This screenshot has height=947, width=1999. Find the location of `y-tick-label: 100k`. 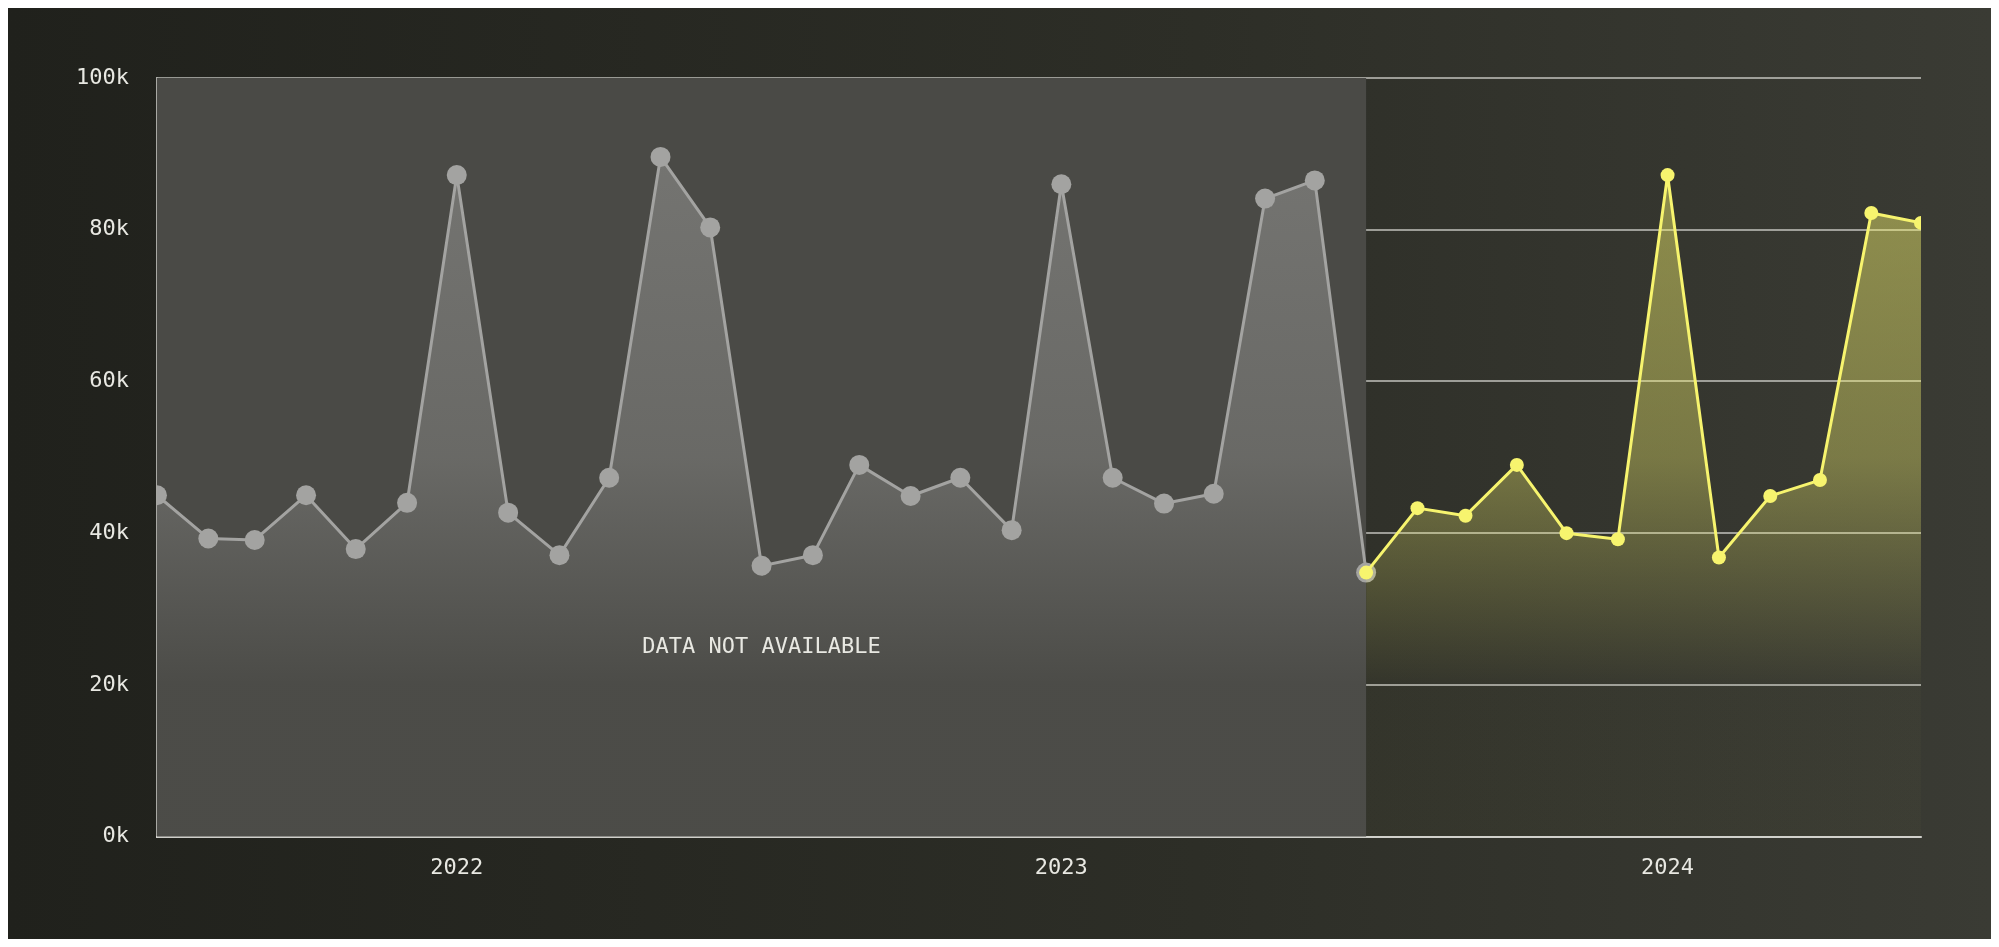

y-tick-label: 100k is located at coordinates (102, 76).